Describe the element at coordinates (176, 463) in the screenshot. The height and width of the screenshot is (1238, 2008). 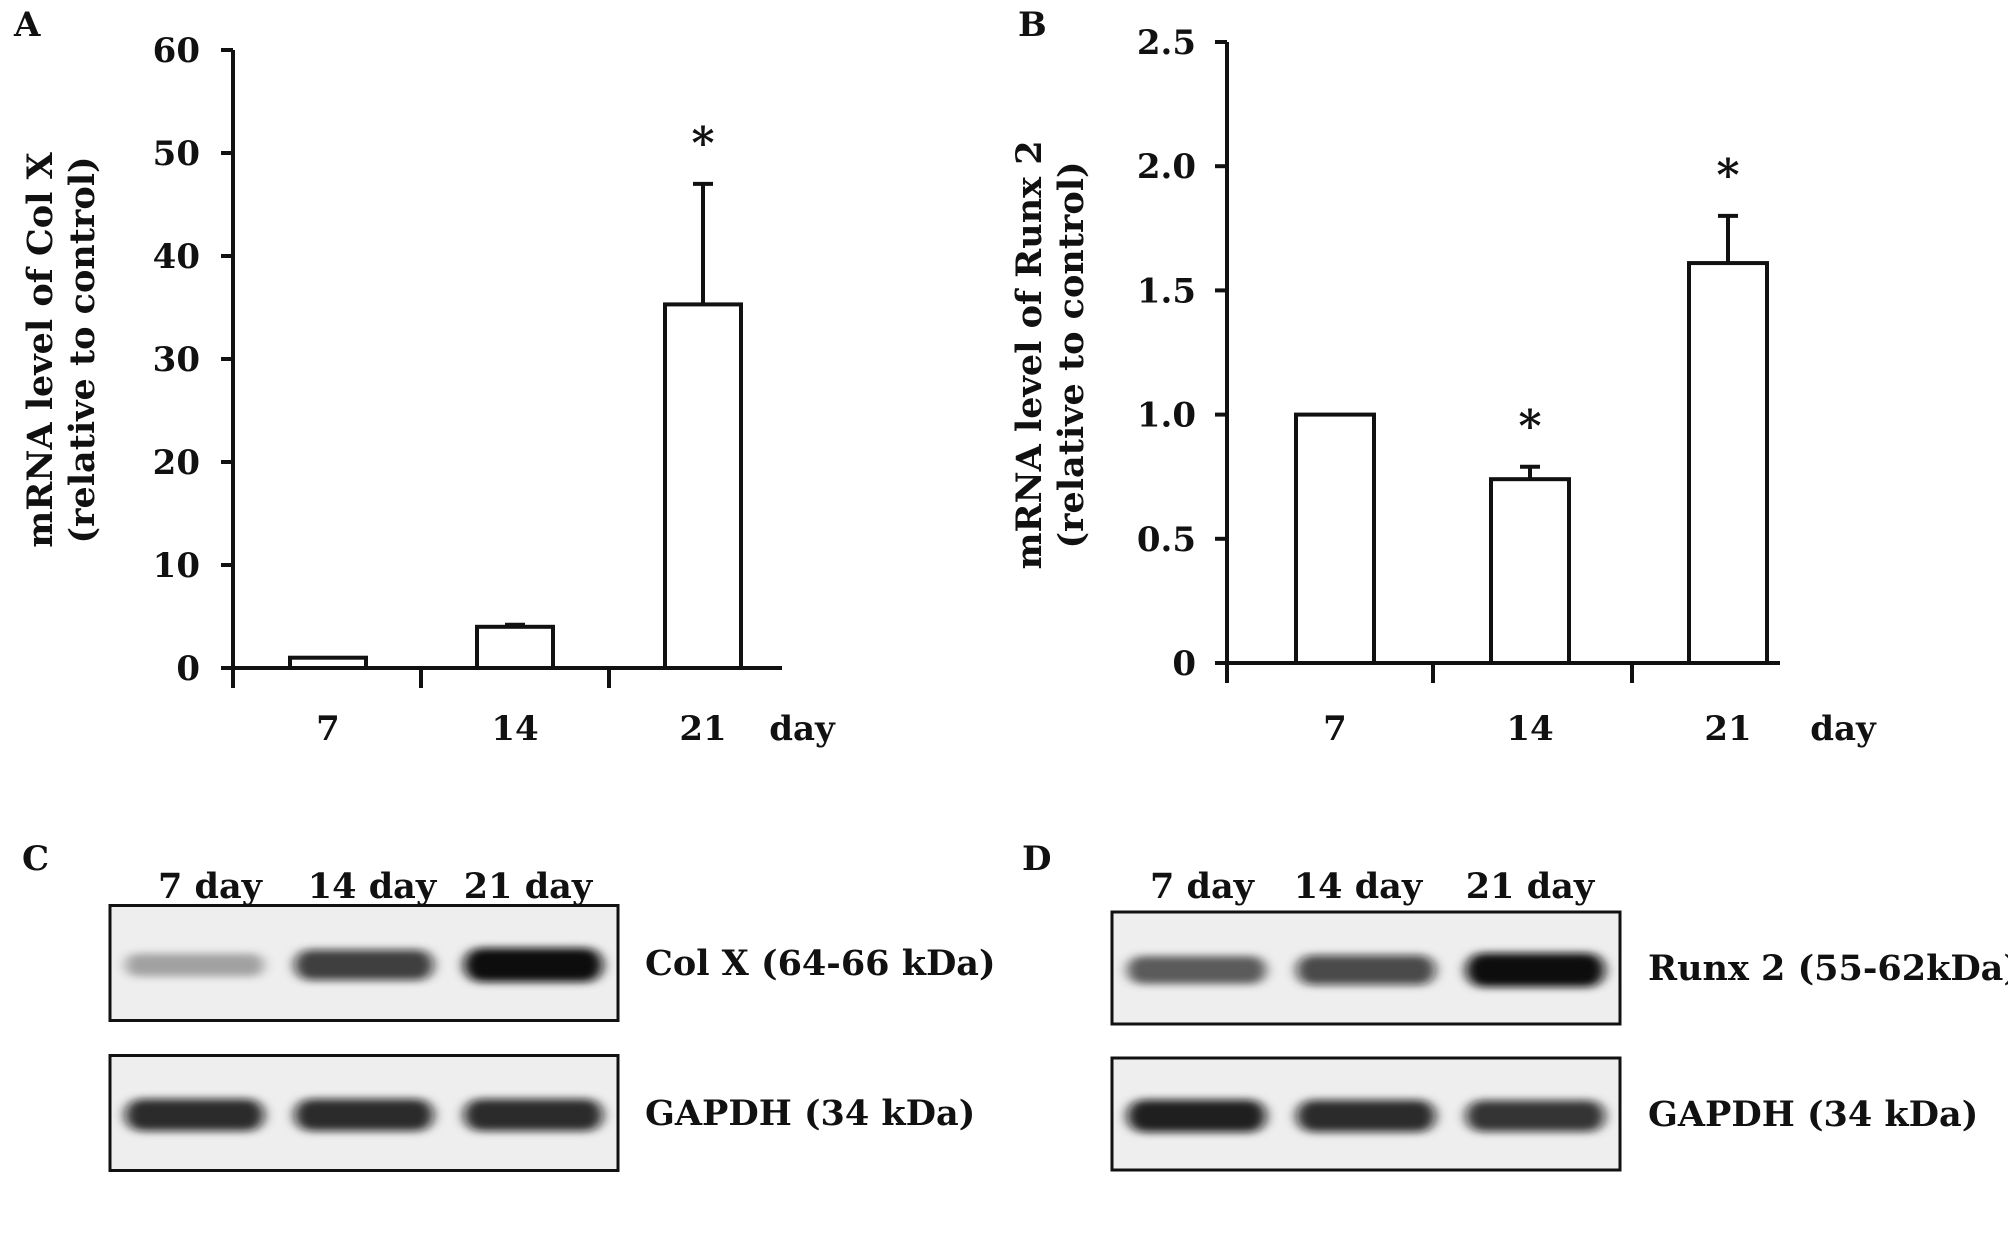
I see `y-tick-label: 20` at that location.